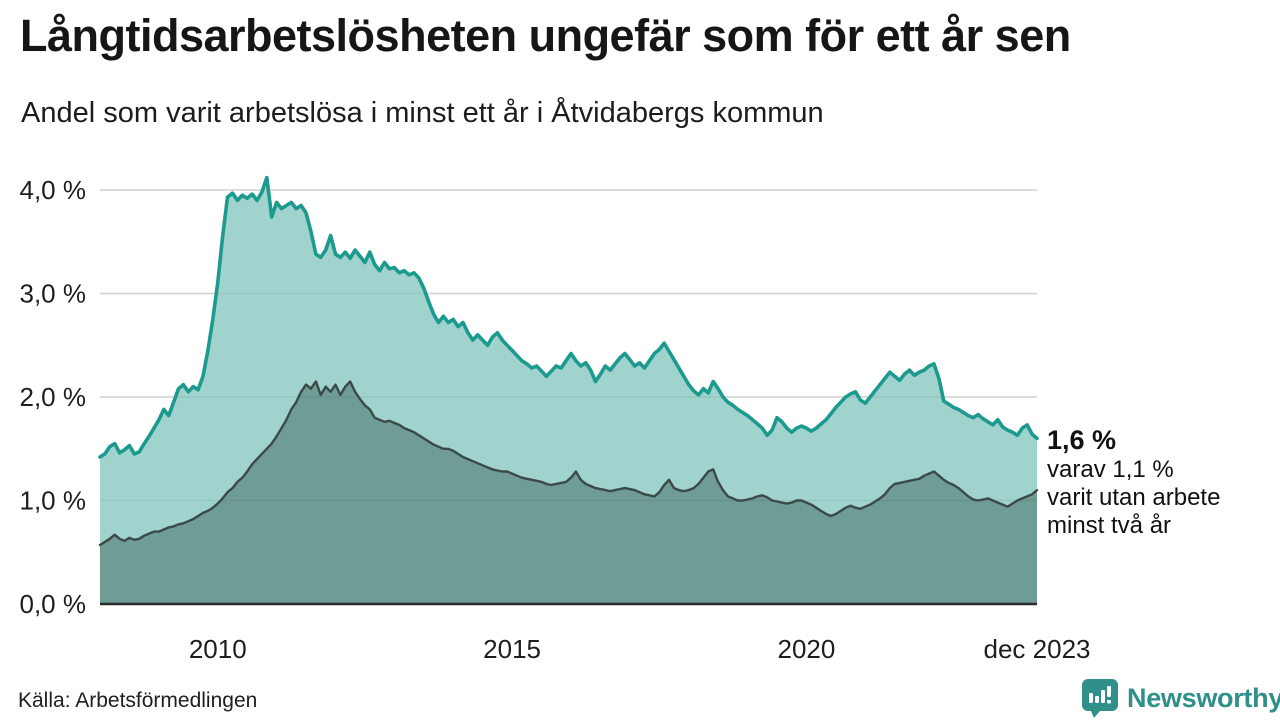 This screenshot has height=720, width=1280. Describe the element at coordinates (53, 397) in the screenshot. I see `y-tick-label: 2,0 %` at that location.